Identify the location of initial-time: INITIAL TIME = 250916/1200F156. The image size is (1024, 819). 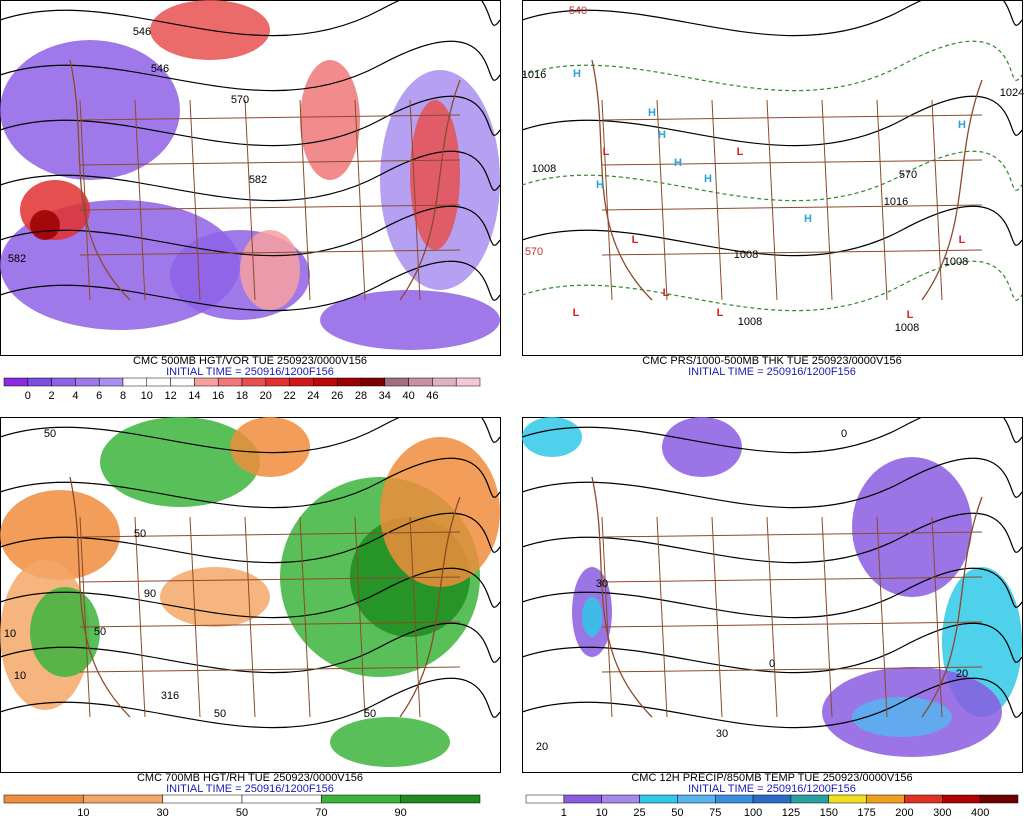
(250, 372).